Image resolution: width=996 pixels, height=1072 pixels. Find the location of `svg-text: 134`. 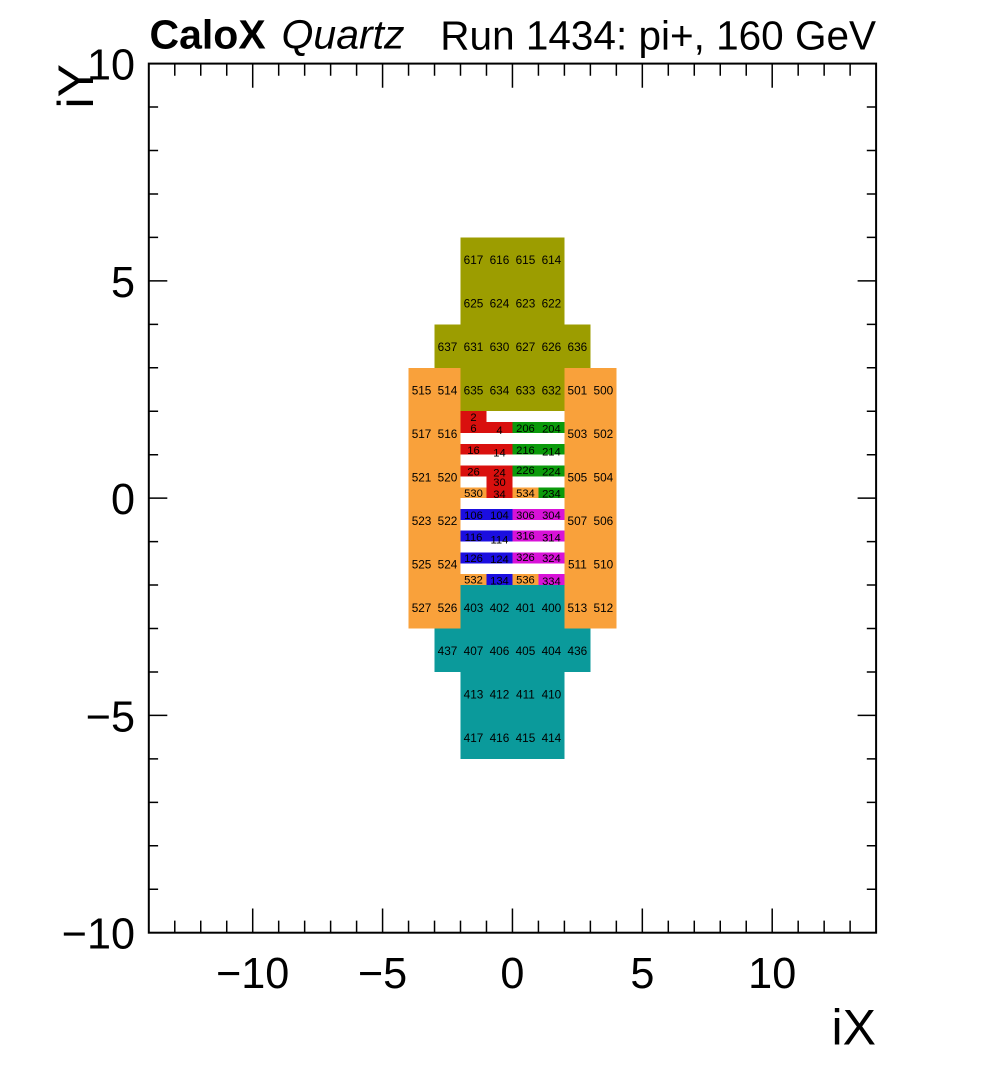

svg-text: 134 is located at coordinates (499, 581).